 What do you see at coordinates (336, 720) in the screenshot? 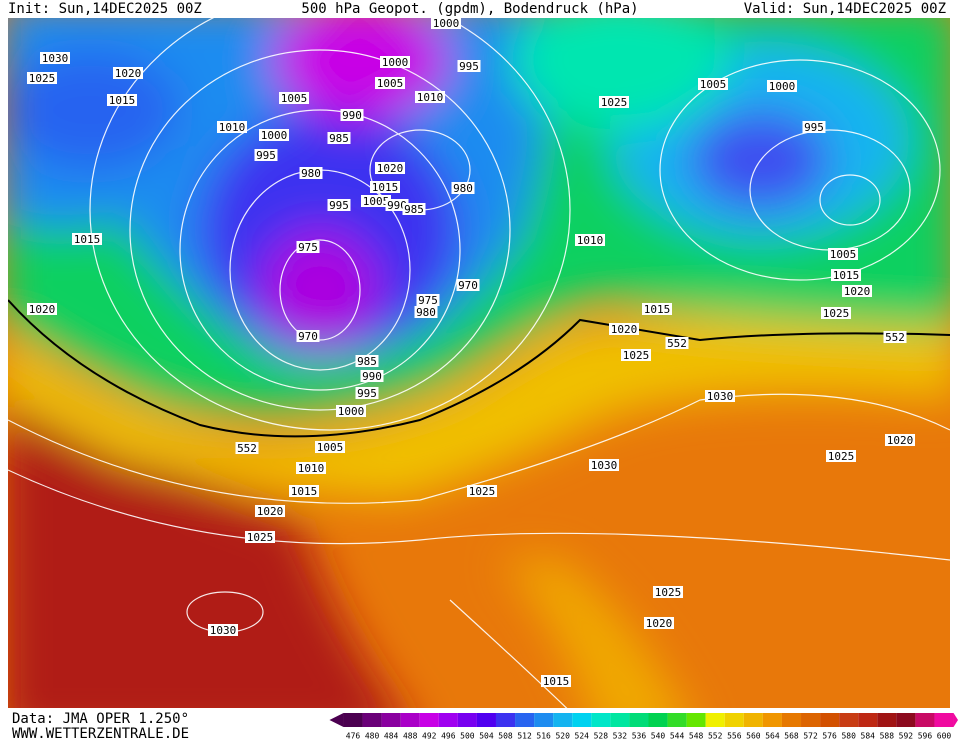
I see `colorbar-arrow-left` at bounding box center [336, 720].